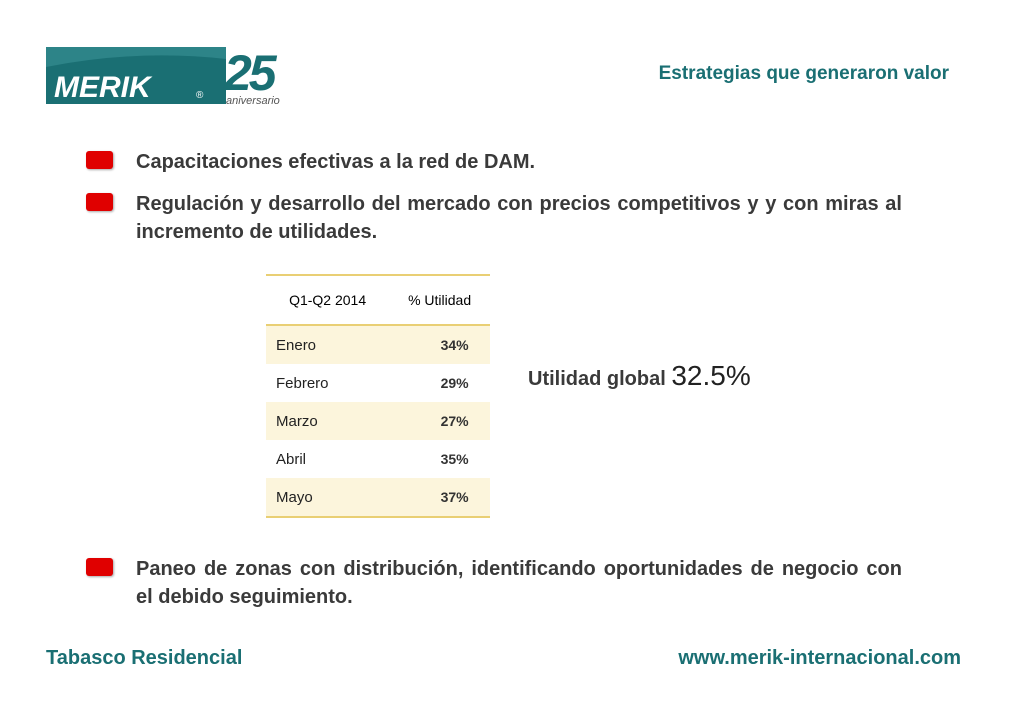 The width and height of the screenshot is (1023, 708). I want to click on table-header-row: Q1-Q2 2014 % Utilidad, so click(378, 300).